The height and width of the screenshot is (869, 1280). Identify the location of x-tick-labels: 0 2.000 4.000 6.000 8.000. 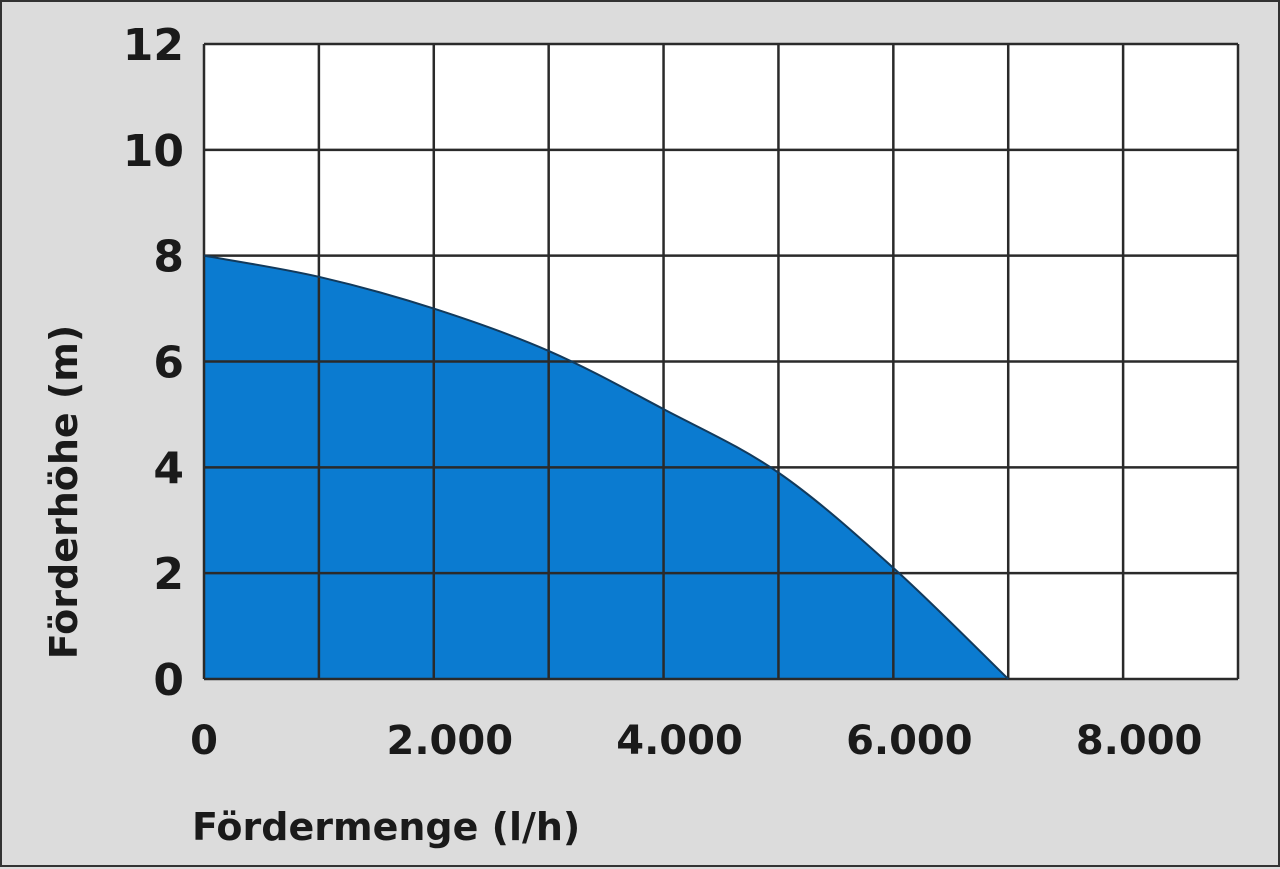
(696, 741).